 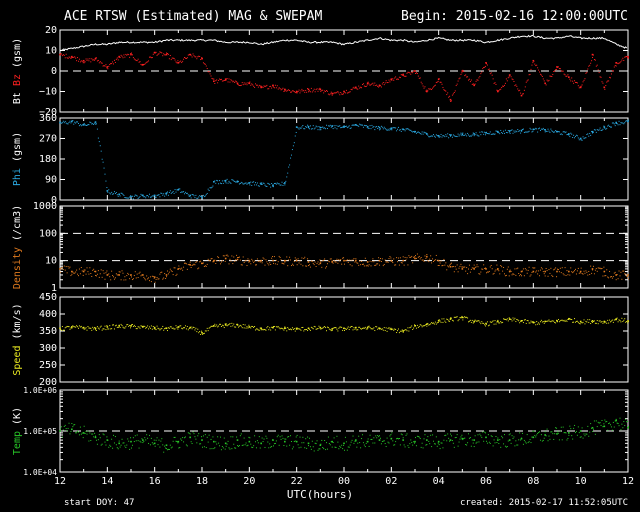 What do you see at coordinates (379, 260) in the screenshot?
I see `data-point-Density` at bounding box center [379, 260].